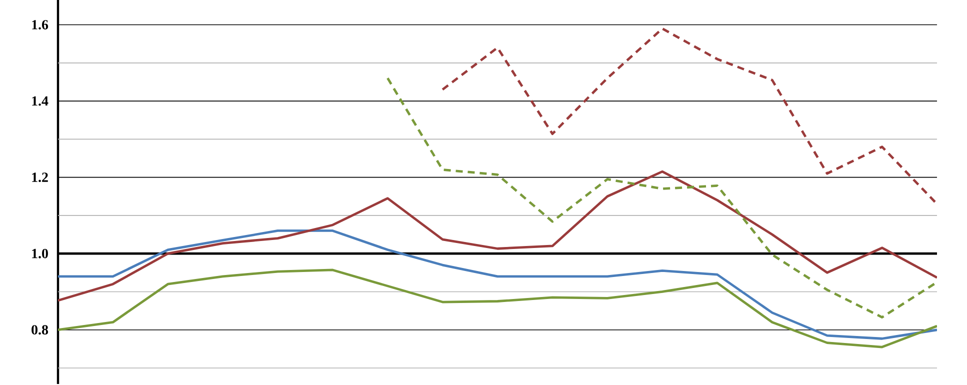 This screenshot has width=967, height=385. What do you see at coordinates (40, 101) in the screenshot?
I see `y-tick-label: 1.4` at bounding box center [40, 101].